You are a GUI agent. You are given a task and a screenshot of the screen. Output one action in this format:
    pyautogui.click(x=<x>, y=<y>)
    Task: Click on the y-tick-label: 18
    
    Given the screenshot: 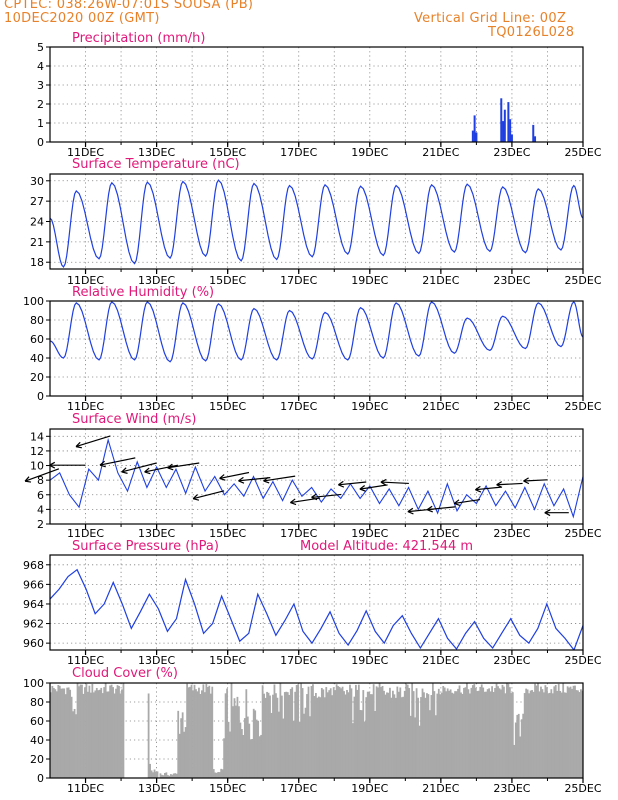 What is the action you would take?
    pyautogui.click(x=37, y=262)
    